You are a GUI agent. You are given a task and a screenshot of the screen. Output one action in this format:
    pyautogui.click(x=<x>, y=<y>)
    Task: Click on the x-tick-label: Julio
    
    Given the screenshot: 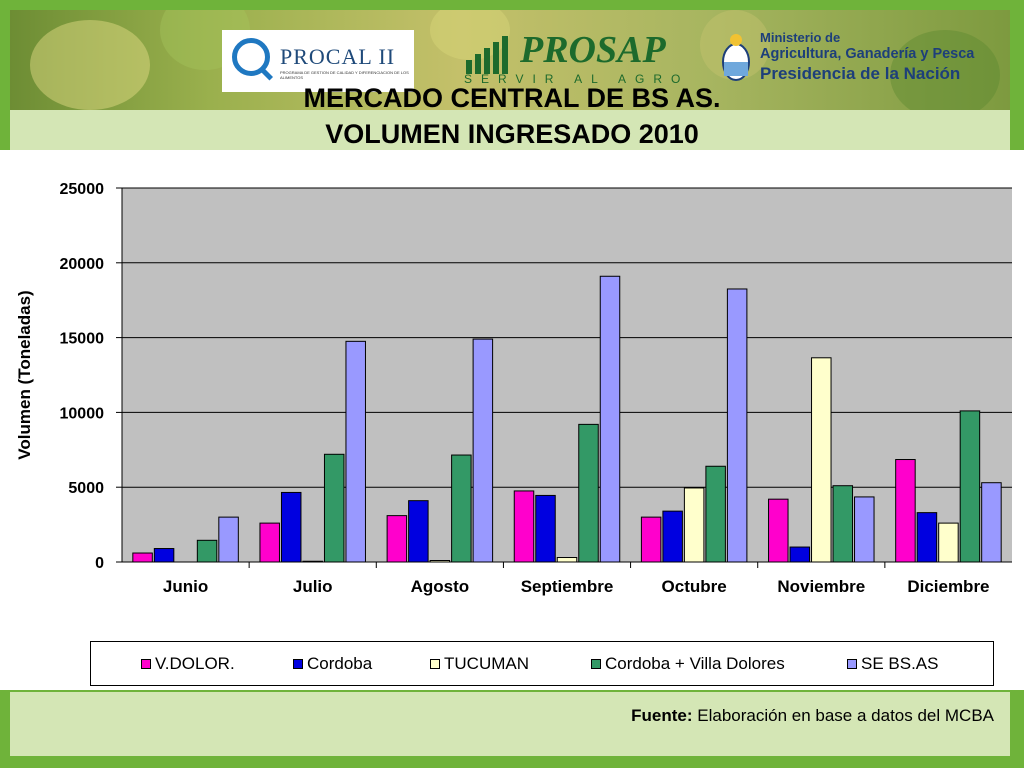 What is the action you would take?
    pyautogui.click(x=313, y=586)
    